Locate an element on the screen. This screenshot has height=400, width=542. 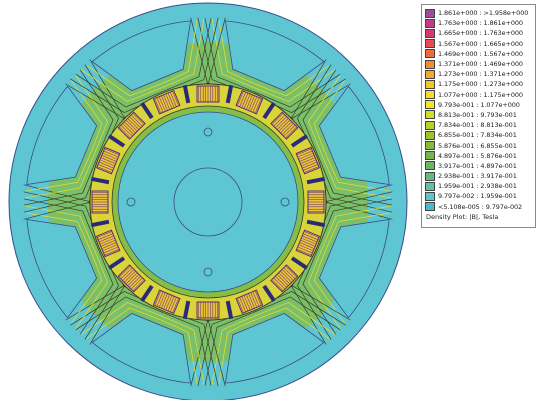
legend-entry: 2.938e-001 : 3.917e-001 is located at coordinates (480, 176).